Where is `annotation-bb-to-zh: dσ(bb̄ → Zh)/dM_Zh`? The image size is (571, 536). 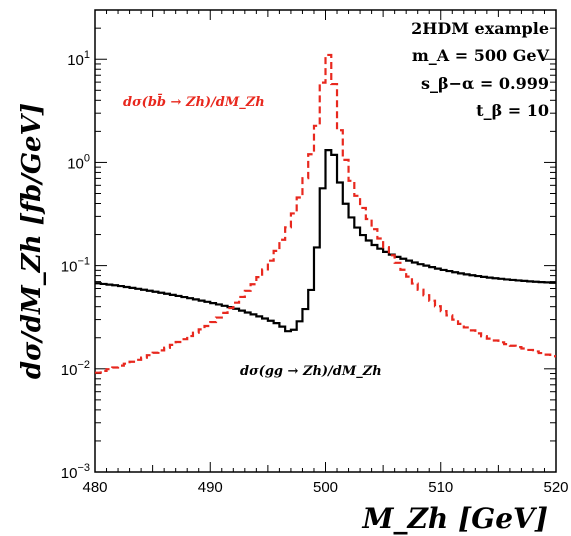
annotation-bb-to-zh: dσ(bb̄ → Zh)/dM_Zh is located at coordinates (194, 101).